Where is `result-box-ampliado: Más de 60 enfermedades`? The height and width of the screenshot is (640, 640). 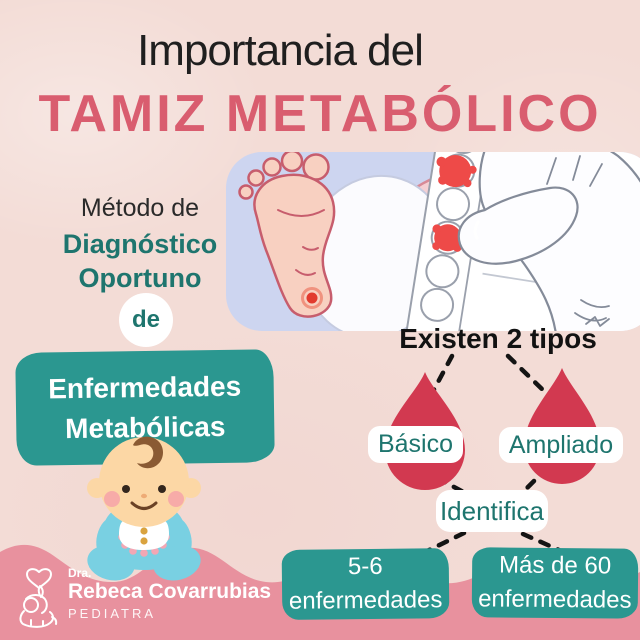 result-box-ampliado: Más de 60 enfermedades is located at coordinates (555, 583).